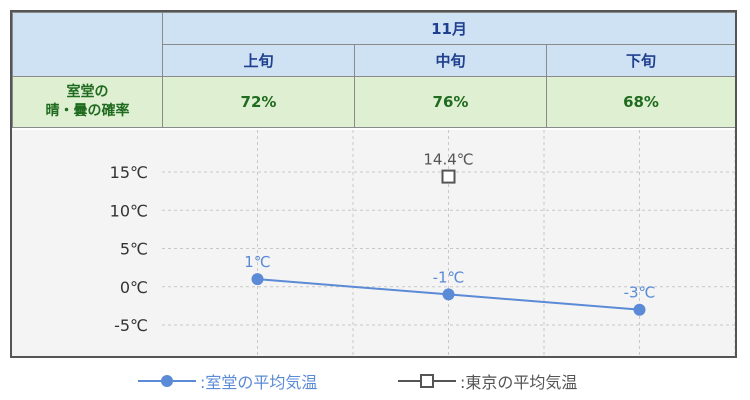 The height and width of the screenshot is (400, 750). What do you see at coordinates (87, 92) in the screenshot?
I see `rate-label-line1: 室堂の` at bounding box center [87, 92].